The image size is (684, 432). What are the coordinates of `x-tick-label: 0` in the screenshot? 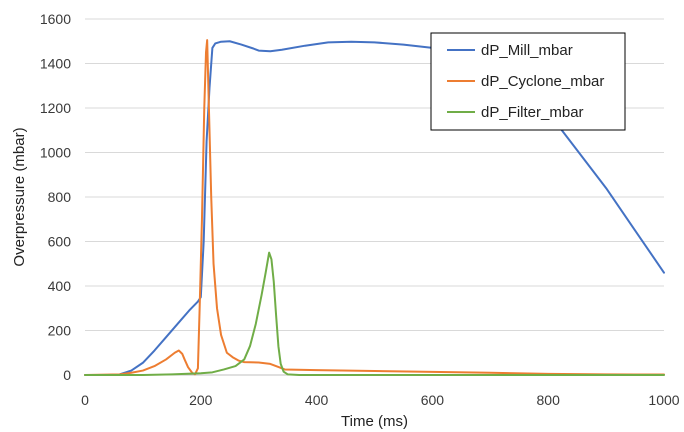 It's located at (85, 400).